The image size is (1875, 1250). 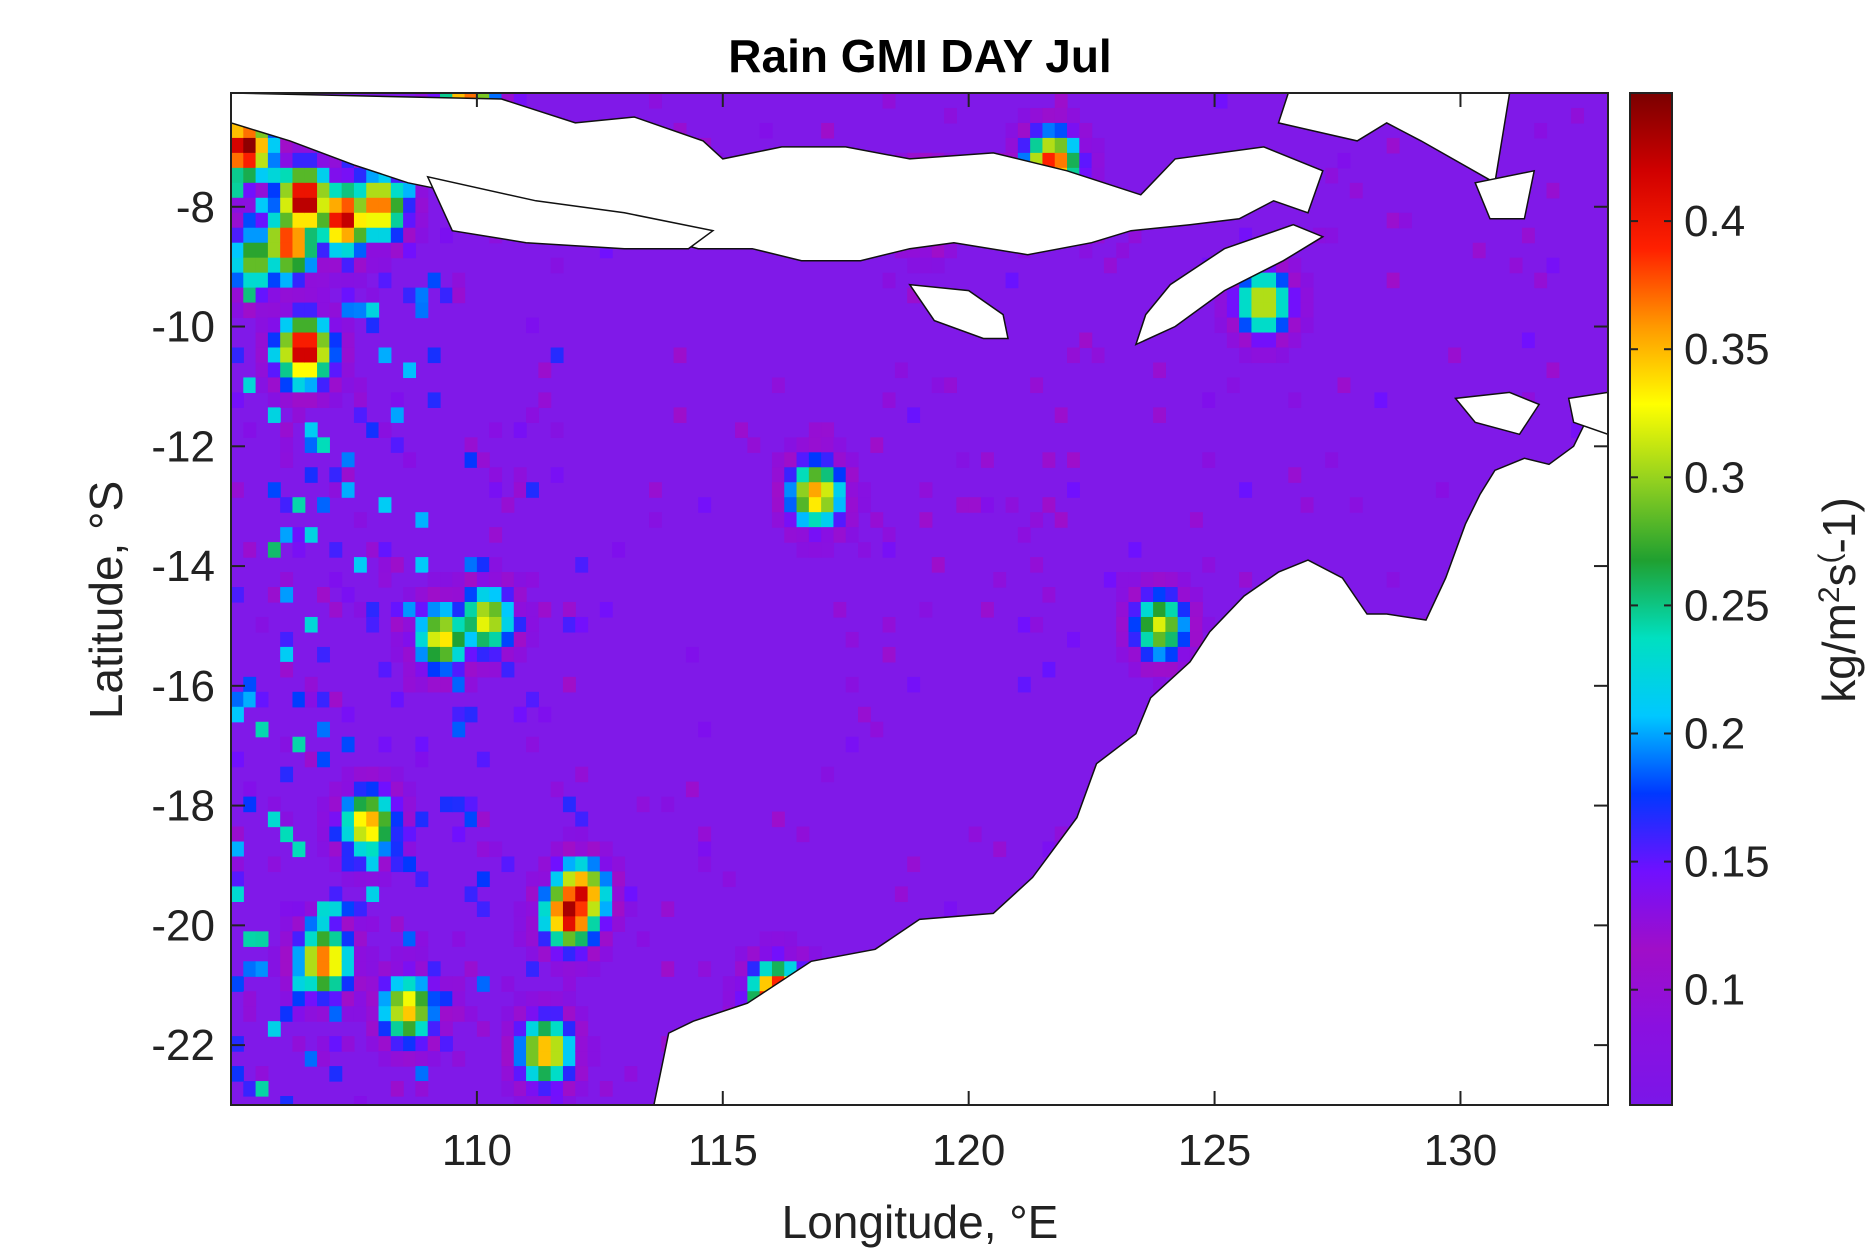 What do you see at coordinates (958, 311) in the screenshot?
I see `land-polygon` at bounding box center [958, 311].